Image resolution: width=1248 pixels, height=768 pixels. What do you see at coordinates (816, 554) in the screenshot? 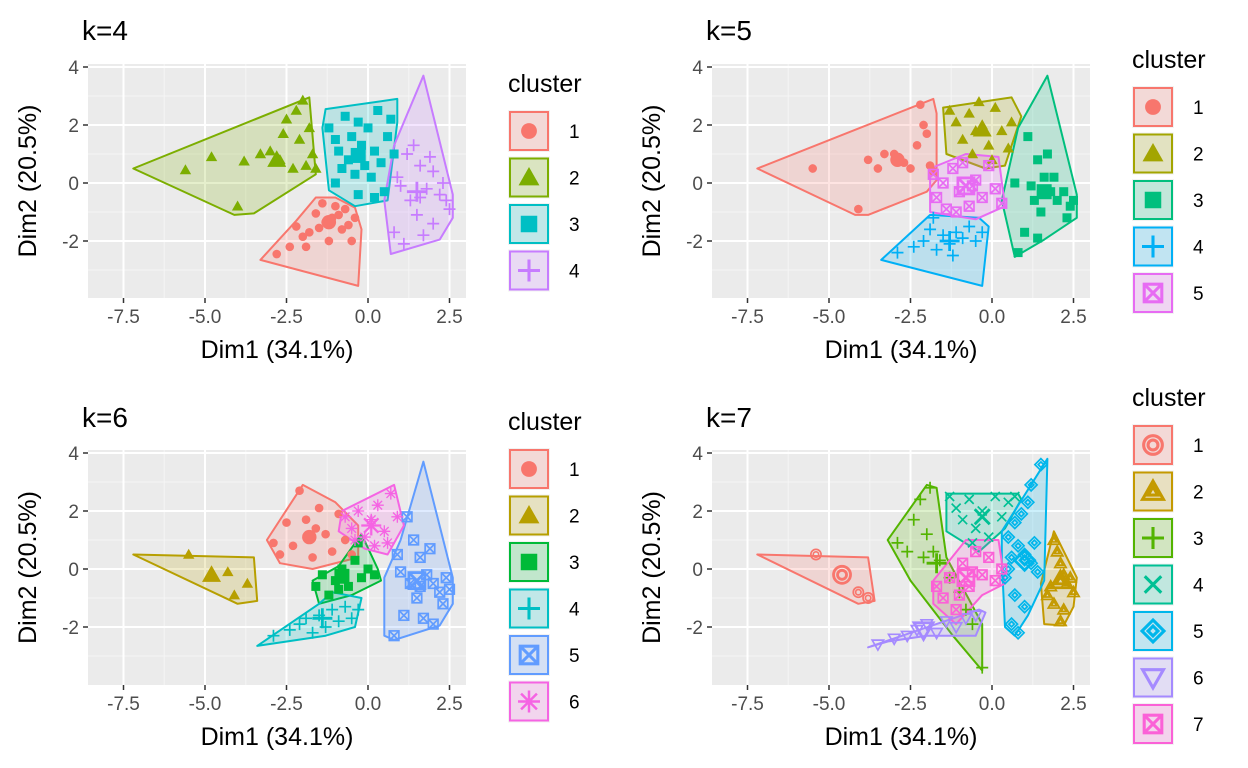
I see `cluster-1-point-inner` at bounding box center [816, 554].